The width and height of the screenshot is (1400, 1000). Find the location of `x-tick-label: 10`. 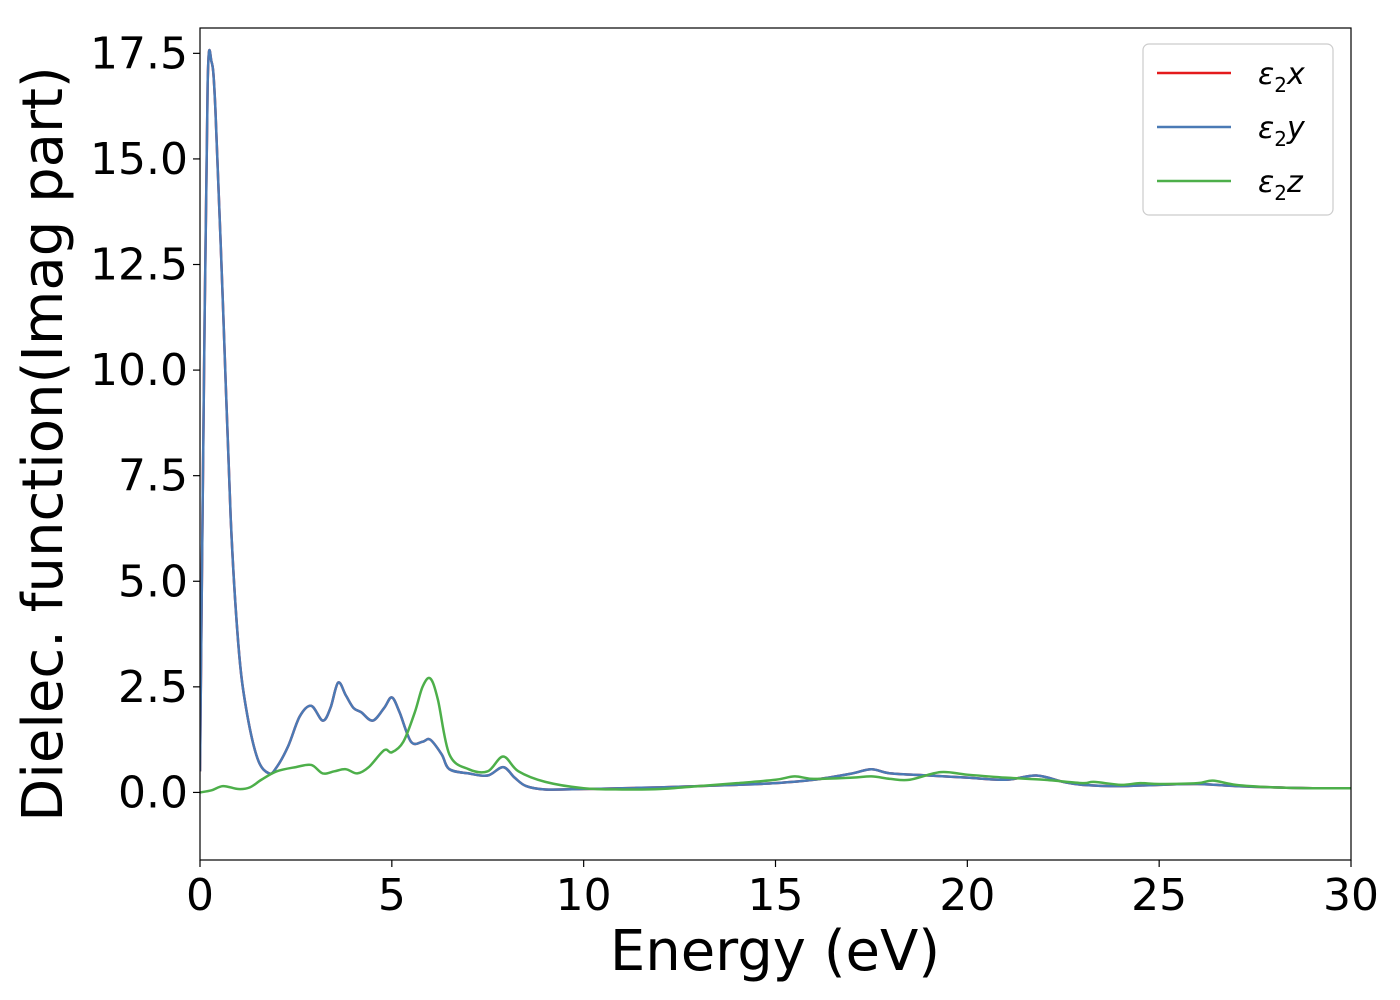

x-tick-label: 10 is located at coordinates (584, 895).